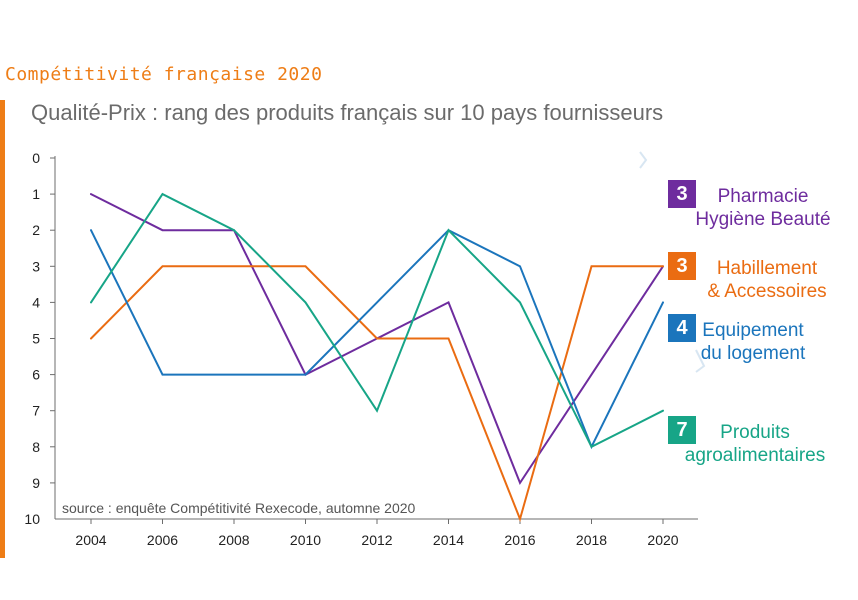 This screenshot has height=600, width=858. Describe the element at coordinates (36, 447) in the screenshot. I see `y-tick-label: 8` at that location.